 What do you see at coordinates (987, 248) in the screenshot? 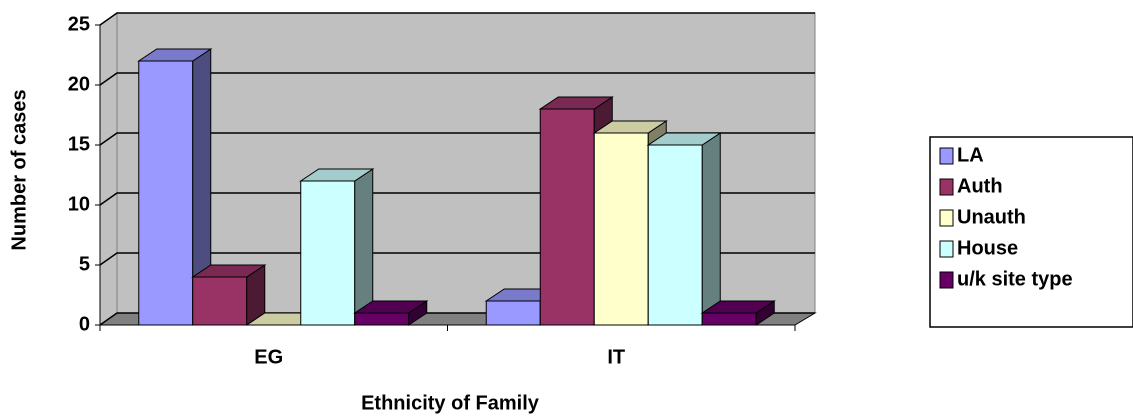
I see `legend-label: House` at bounding box center [987, 248].